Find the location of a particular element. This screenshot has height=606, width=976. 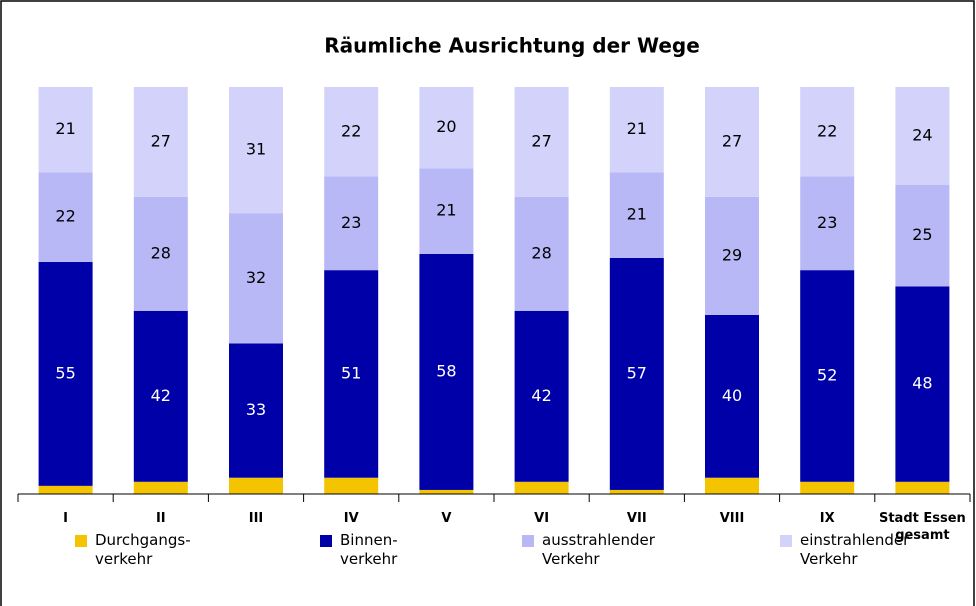

data-label: 55 is located at coordinates (65, 372).